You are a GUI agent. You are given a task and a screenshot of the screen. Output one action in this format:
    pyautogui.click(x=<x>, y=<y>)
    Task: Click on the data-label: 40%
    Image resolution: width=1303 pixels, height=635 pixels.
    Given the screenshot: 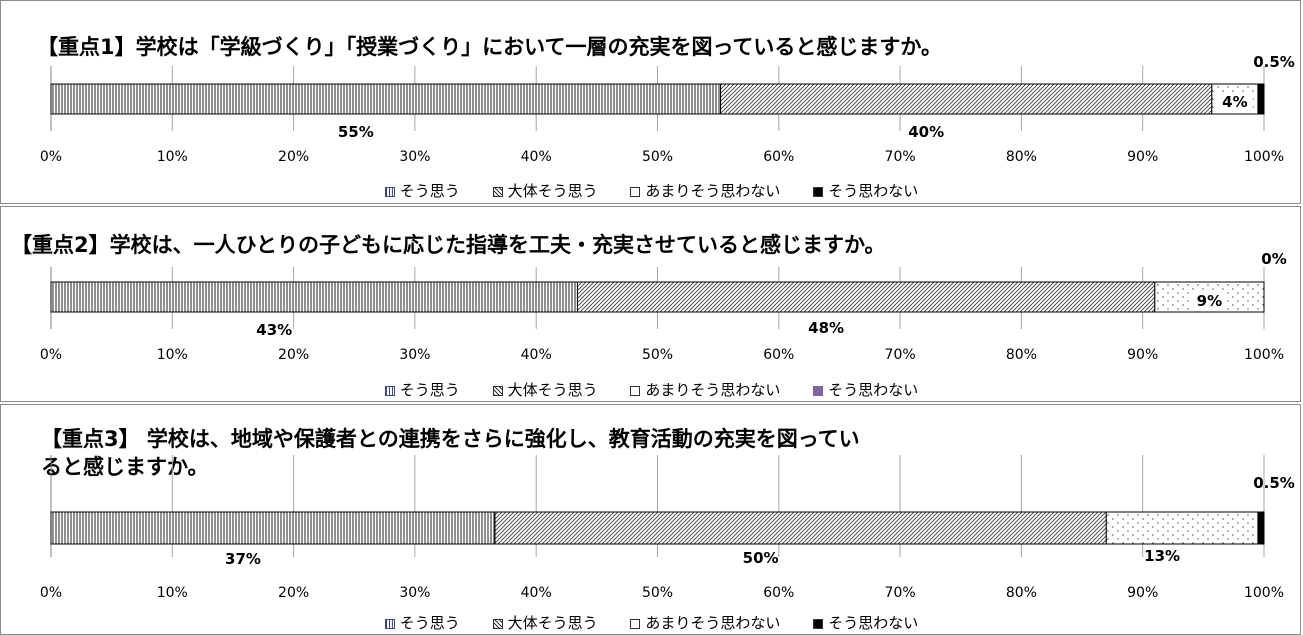 What is the action you would take?
    pyautogui.click(x=926, y=132)
    